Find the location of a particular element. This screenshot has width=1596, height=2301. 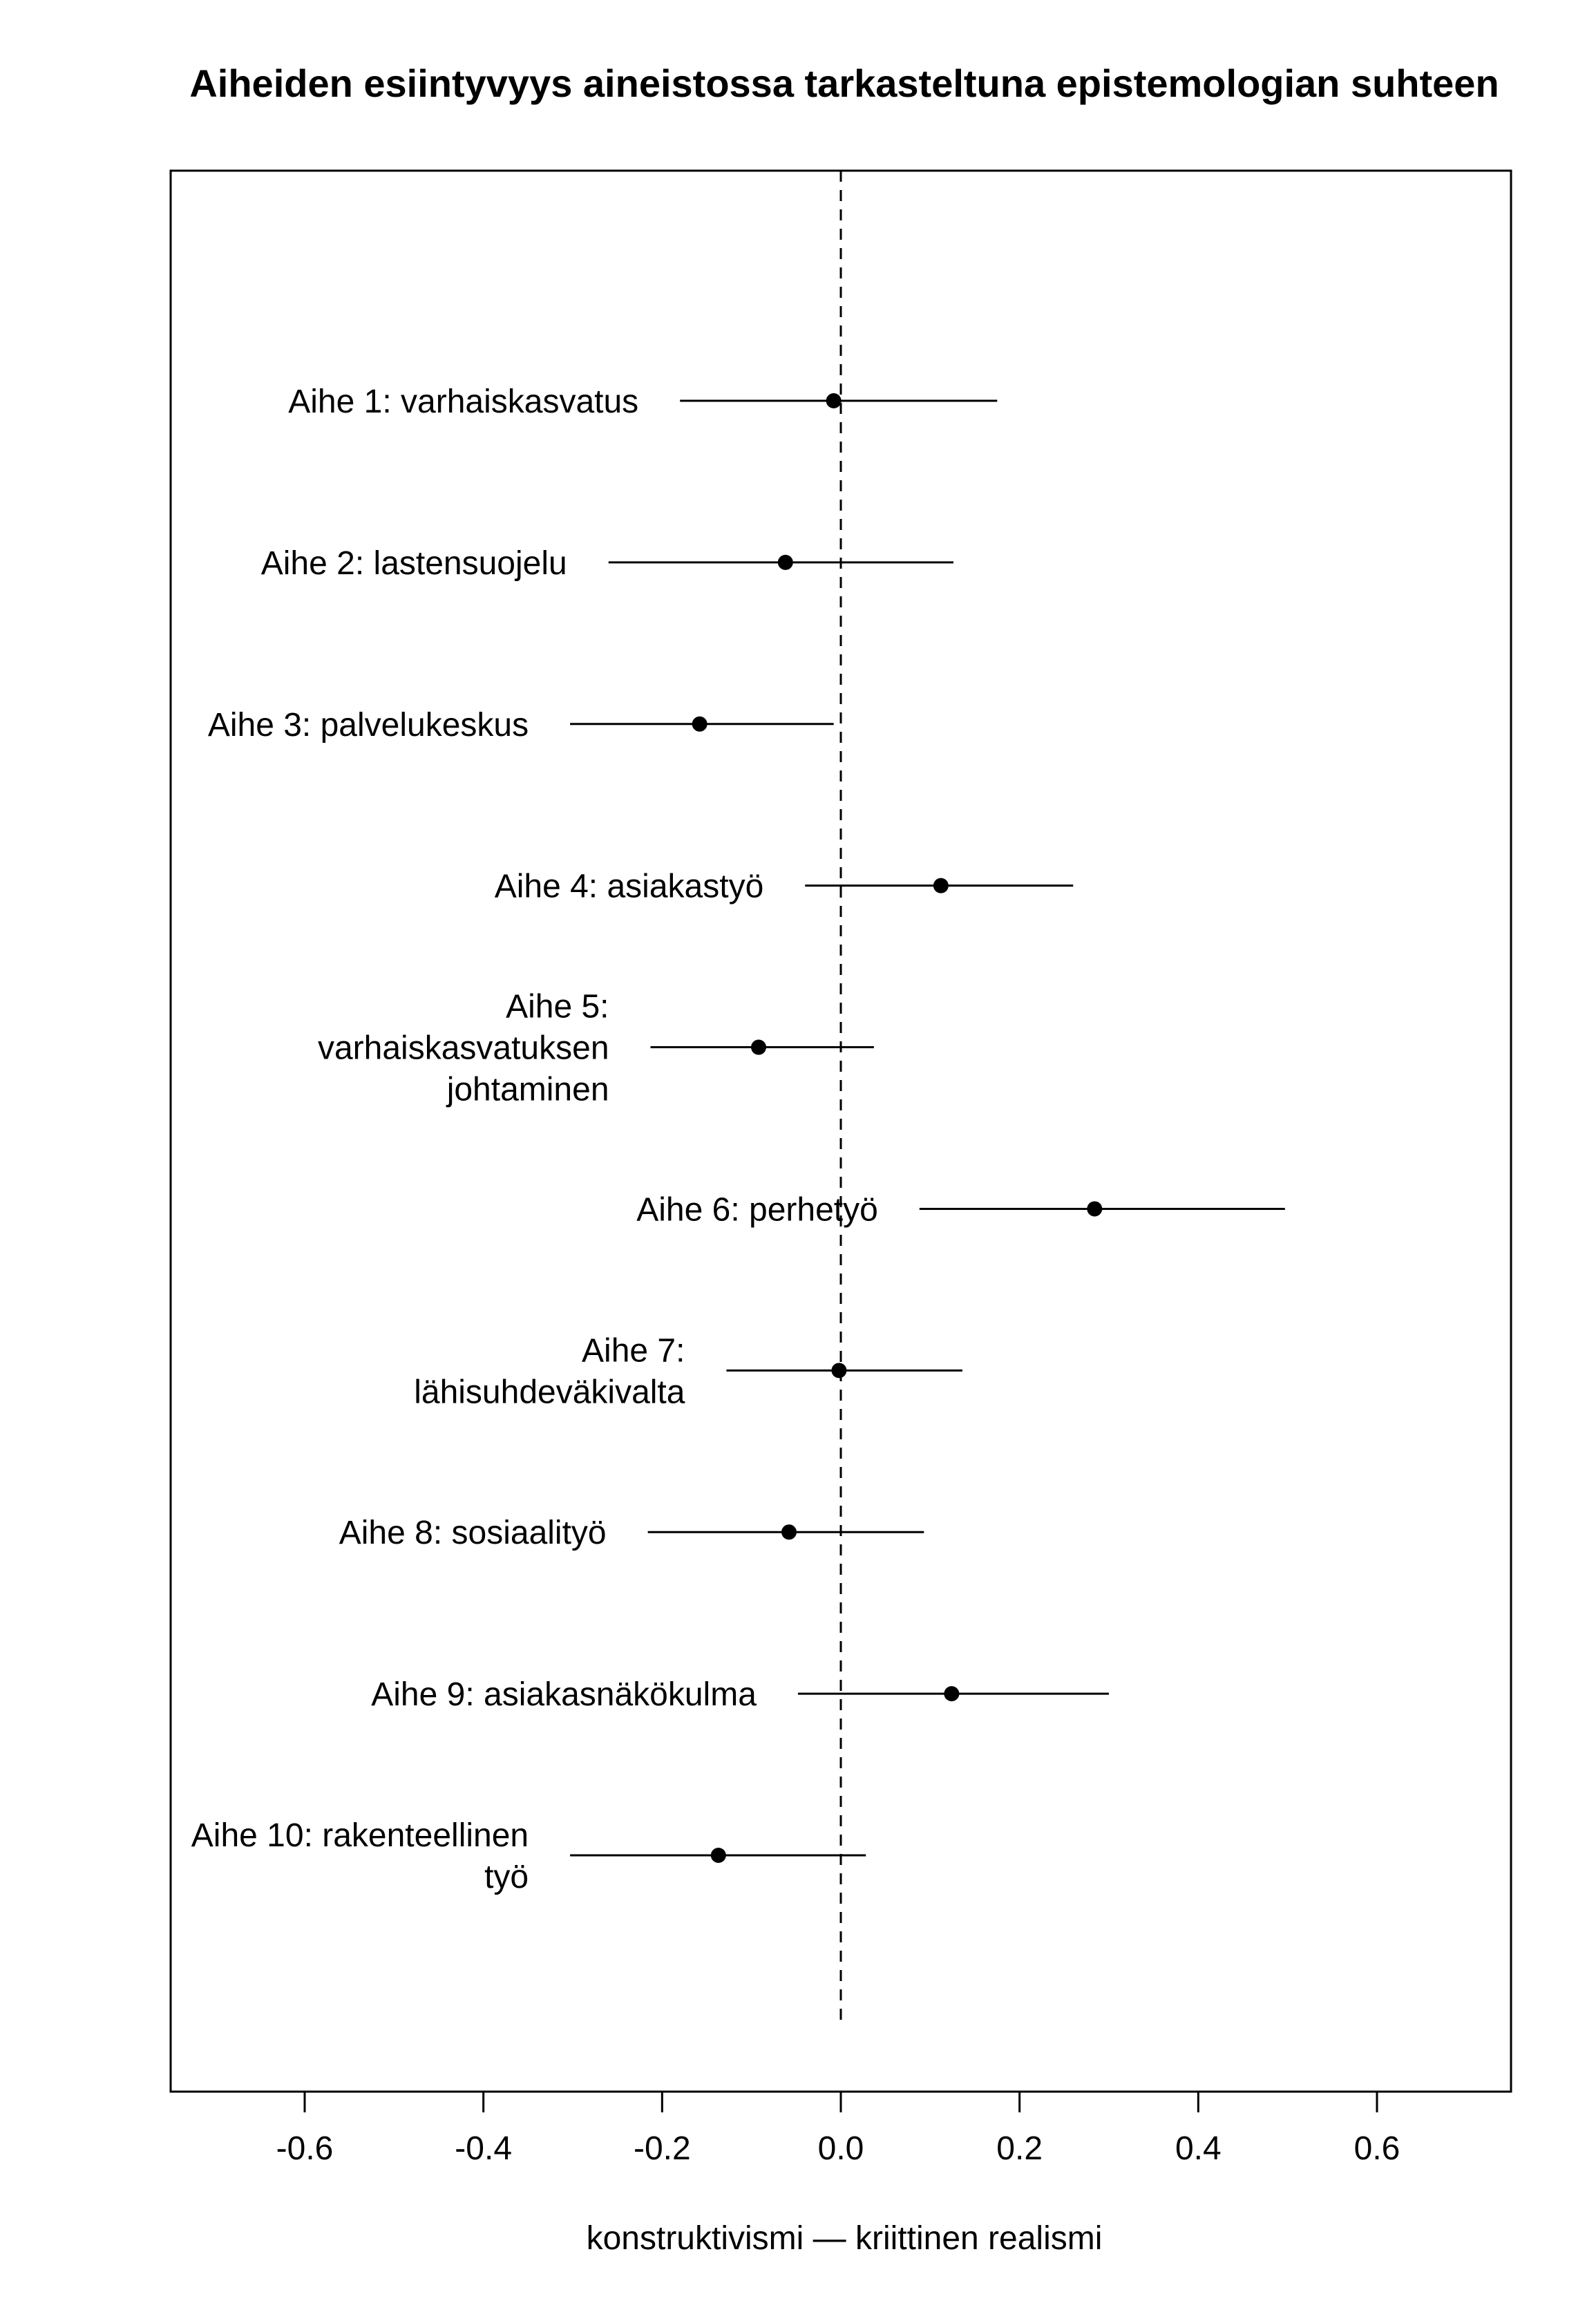

point-label: Aihe 7: lähisuhdeväkivalta is located at coordinates (549, 1371).